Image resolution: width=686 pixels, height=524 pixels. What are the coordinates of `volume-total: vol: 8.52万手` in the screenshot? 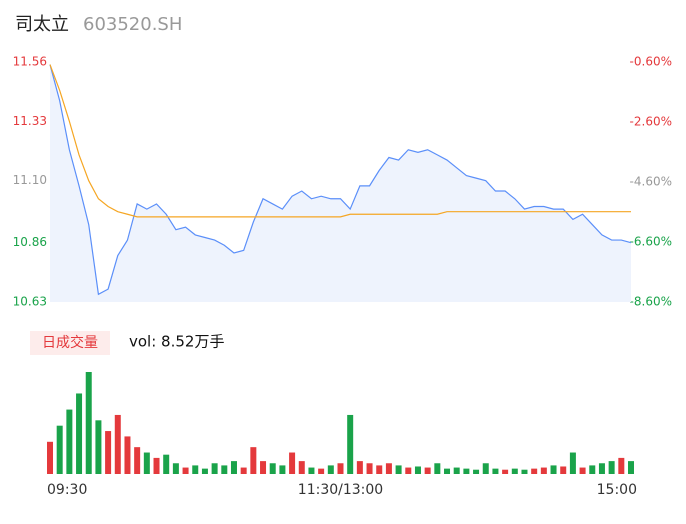 It's located at (176, 342).